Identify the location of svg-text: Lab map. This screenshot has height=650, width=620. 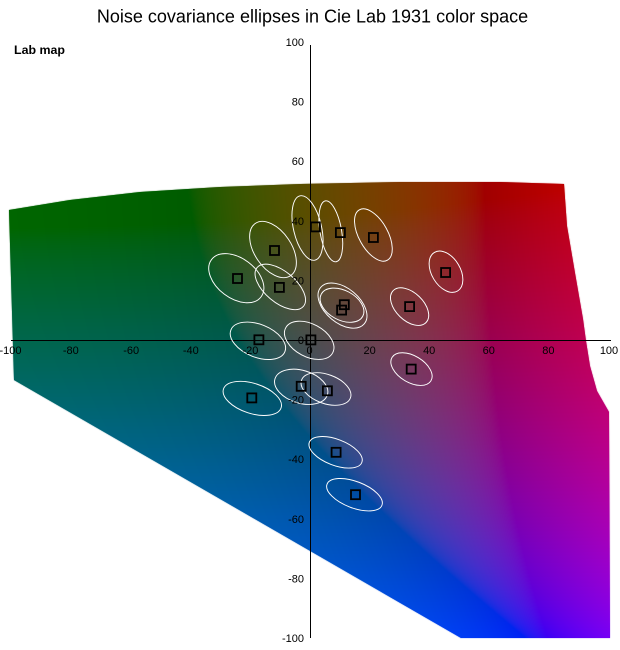
(39, 50).